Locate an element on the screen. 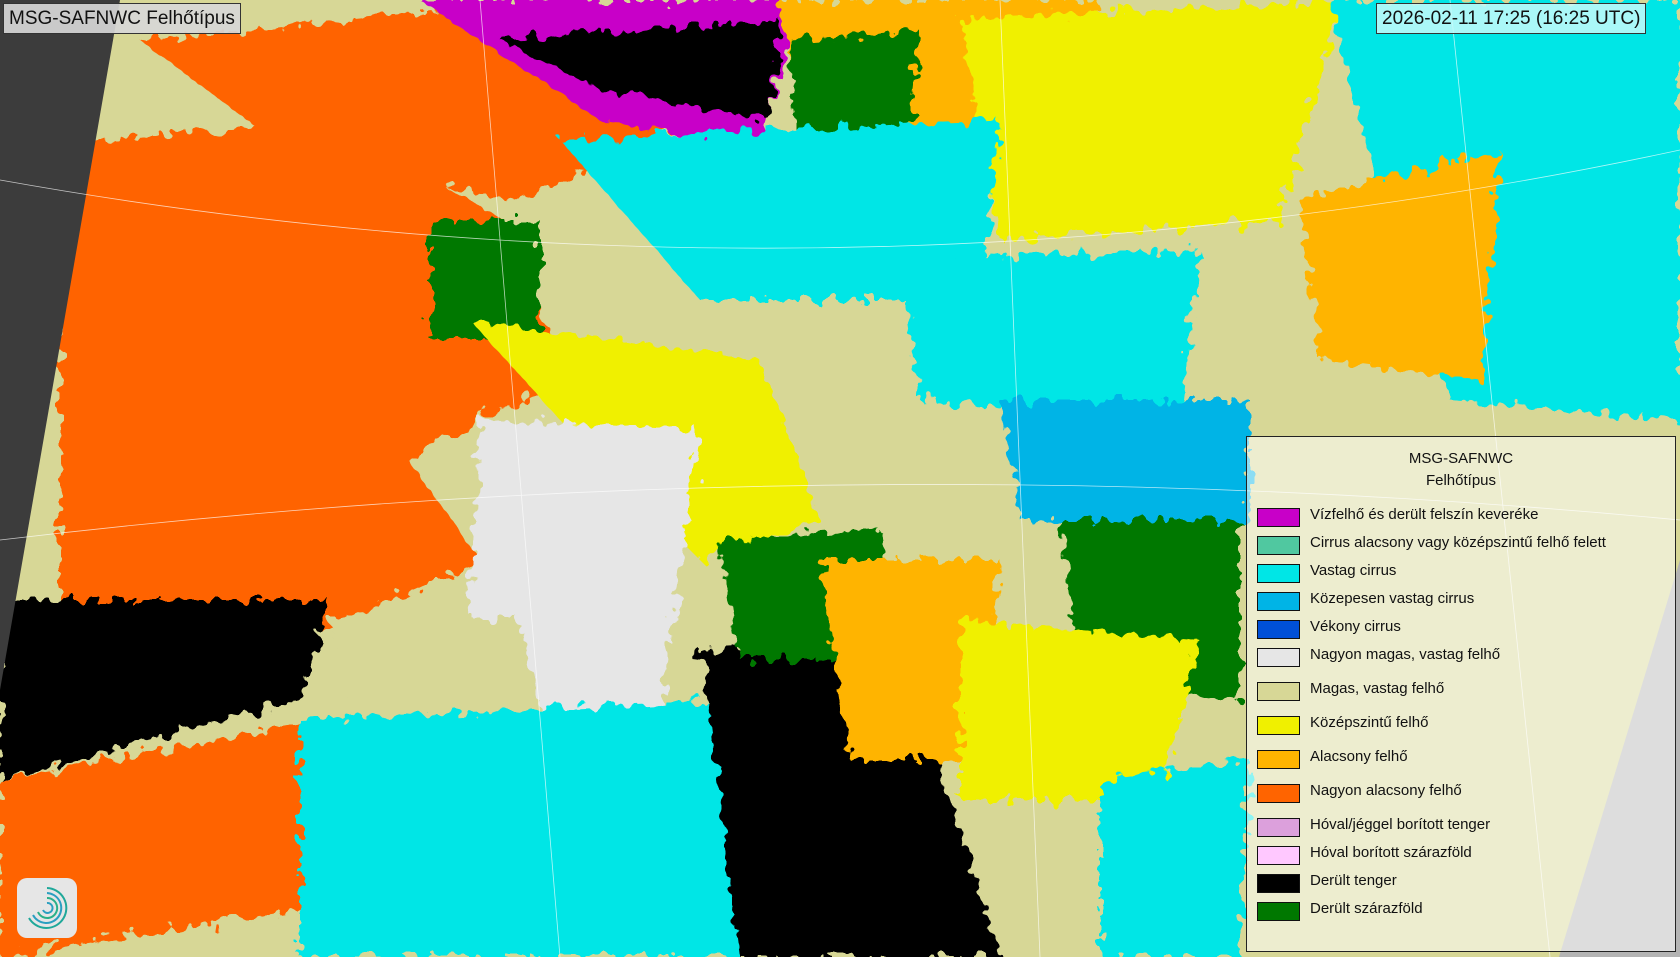 Image resolution: width=1680 pixels, height=957 pixels. legend-label: Közepesen vastag cirrus is located at coordinates (1392, 598).